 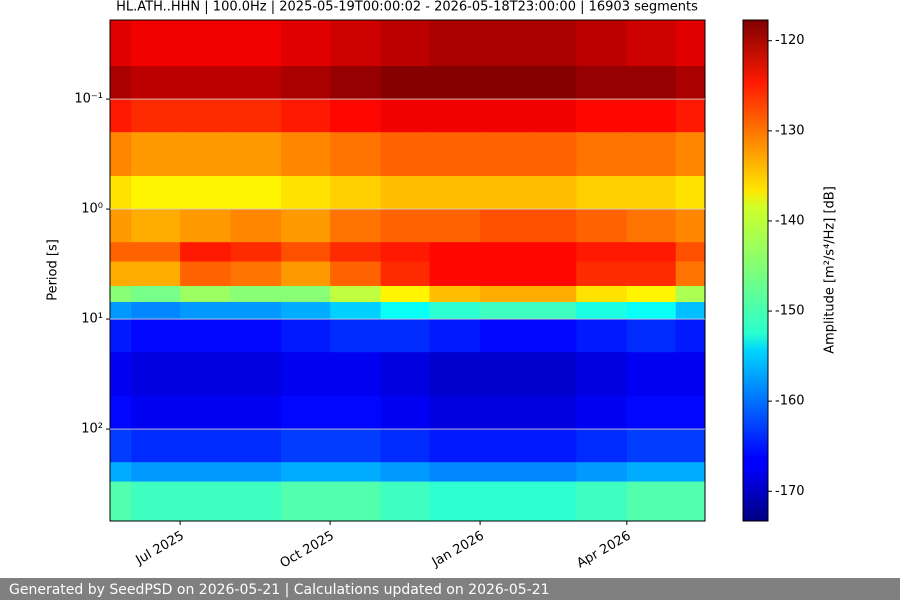 What do you see at coordinates (790, 220) in the screenshot?
I see `colorbar-tick-label: -140` at bounding box center [790, 220].